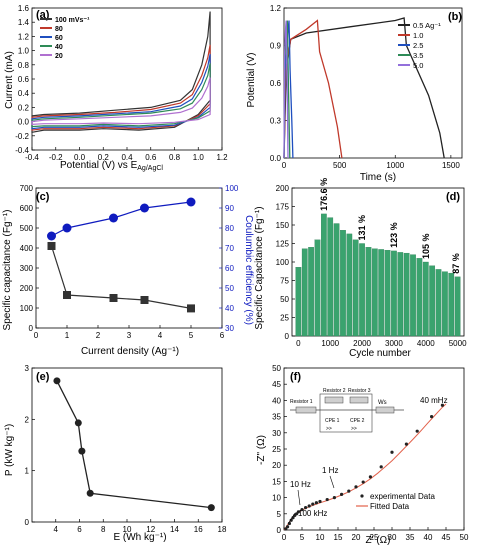 The image size is (482, 550). I want to click on panel-b-xtick-label: 500, so click(340, 165).